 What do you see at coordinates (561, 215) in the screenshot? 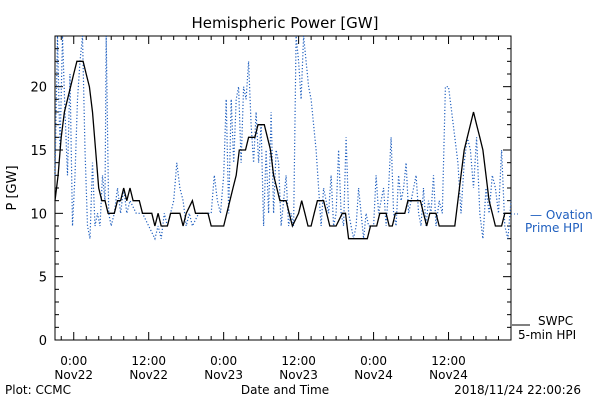
I see `legend-ovation-line1: — Ovation` at bounding box center [561, 215].